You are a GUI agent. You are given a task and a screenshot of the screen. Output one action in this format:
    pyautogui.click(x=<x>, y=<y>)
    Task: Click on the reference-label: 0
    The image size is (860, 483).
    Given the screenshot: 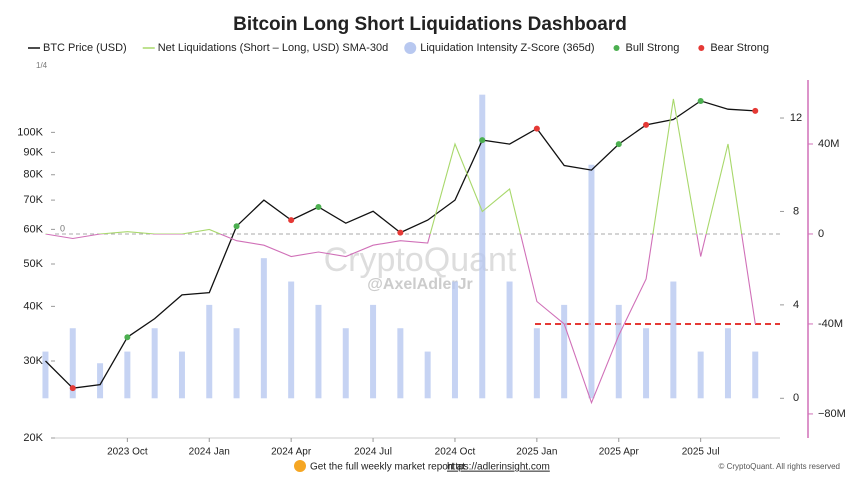 What is the action you would take?
    pyautogui.click(x=62, y=228)
    